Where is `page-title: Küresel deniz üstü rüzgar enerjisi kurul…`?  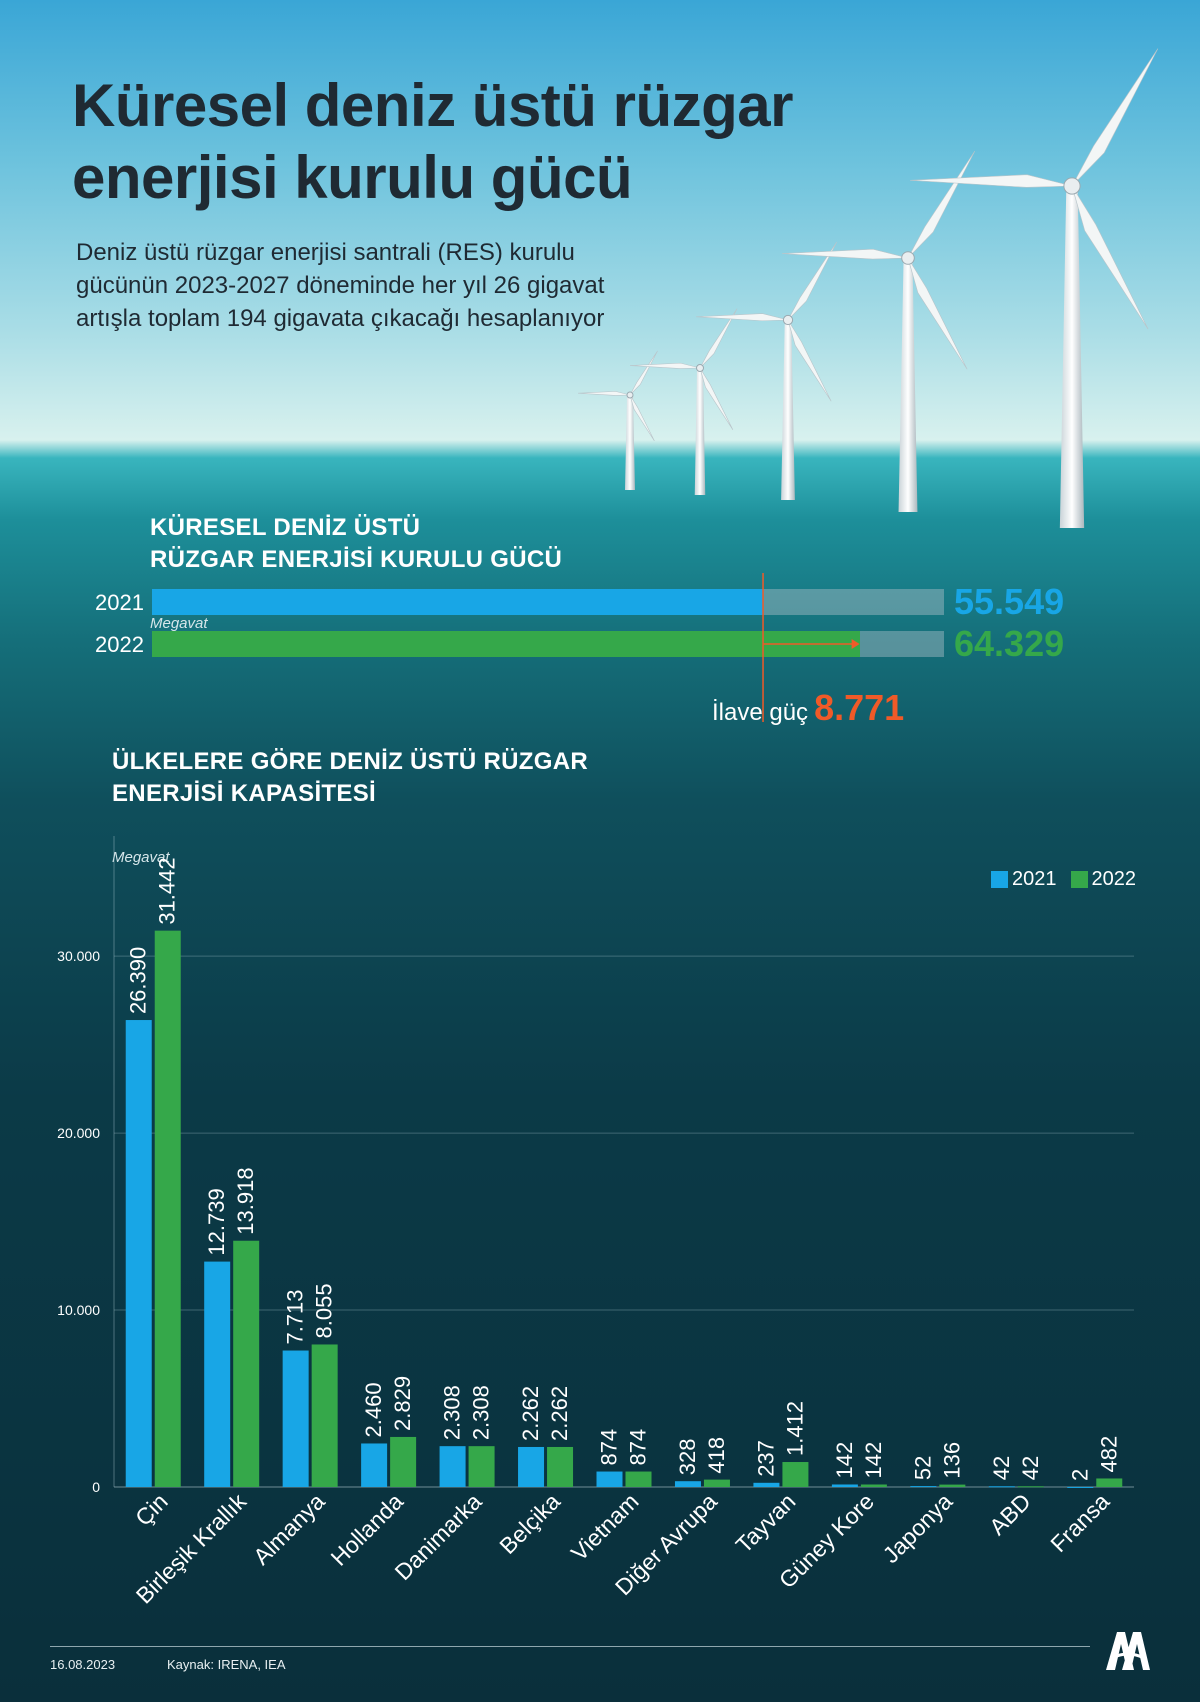
page-title: Küresel deniz üstü rüzgar enerjisi kurul… is located at coordinates (432, 142).